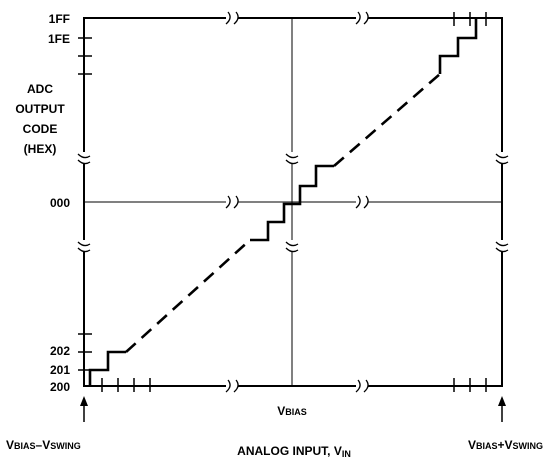 The image size is (549, 468). What do you see at coordinates (59, 39) in the screenshot?
I see `y-tick-1fe: 1FE` at bounding box center [59, 39].